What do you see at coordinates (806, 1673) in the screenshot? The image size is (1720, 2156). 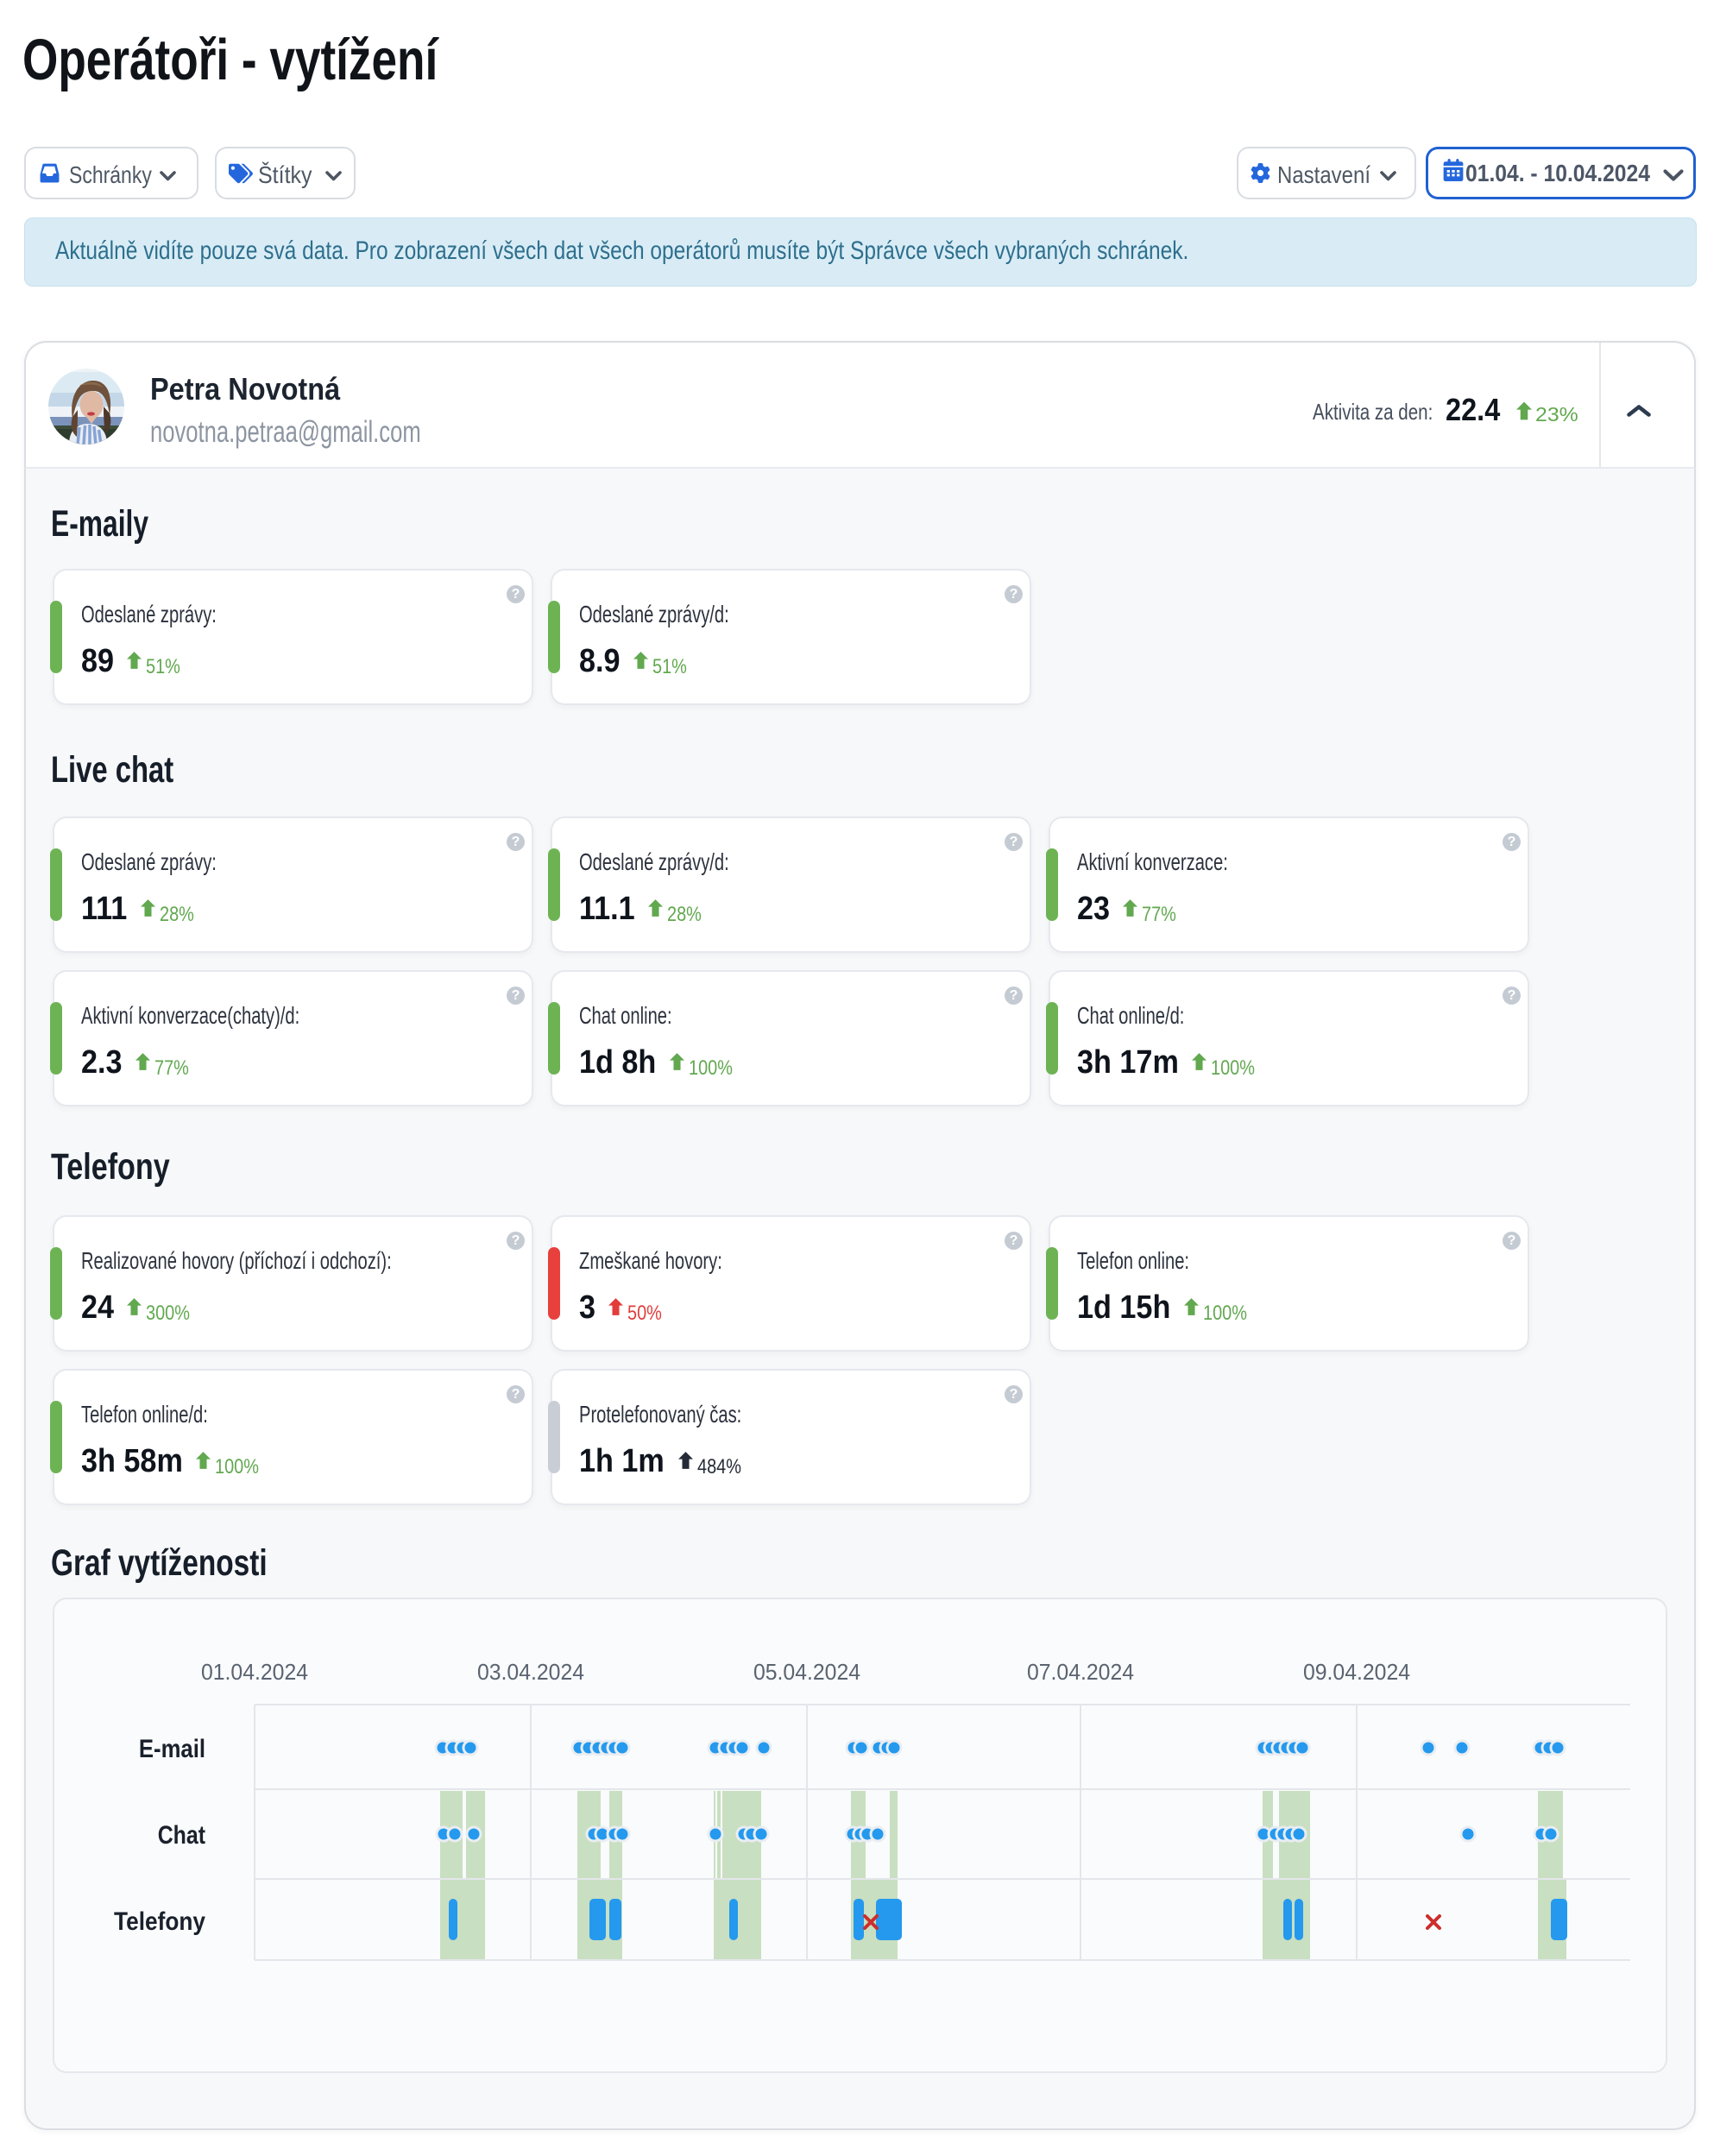 I see `svg-text: 05.04.2024` at bounding box center [806, 1673].